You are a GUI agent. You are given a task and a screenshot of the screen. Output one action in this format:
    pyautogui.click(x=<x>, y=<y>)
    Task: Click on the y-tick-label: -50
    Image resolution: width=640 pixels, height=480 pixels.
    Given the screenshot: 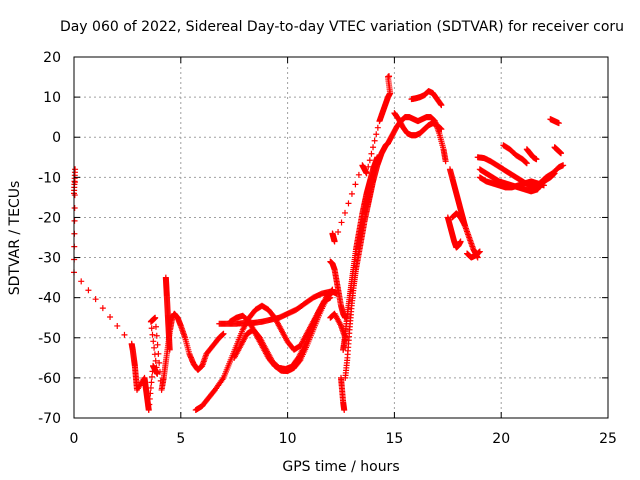 What is the action you would take?
    pyautogui.click(x=49, y=339)
    